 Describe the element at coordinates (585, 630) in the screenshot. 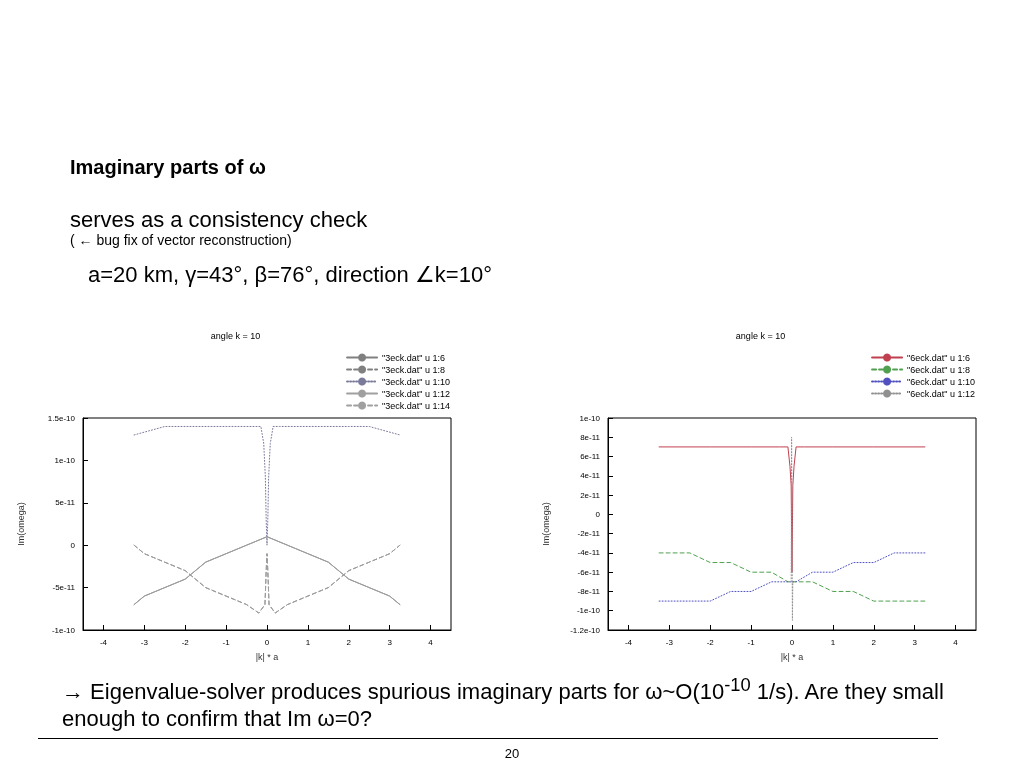

I see `y-tick-label: -1.2e-10` at that location.